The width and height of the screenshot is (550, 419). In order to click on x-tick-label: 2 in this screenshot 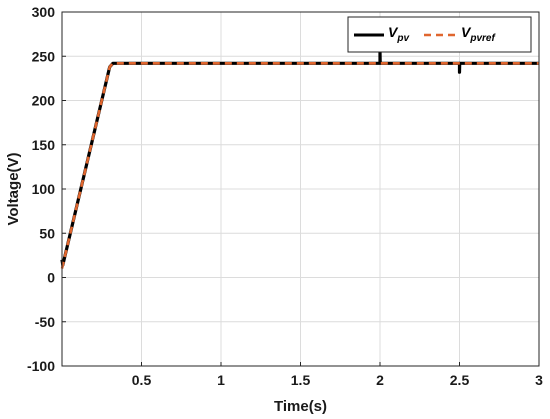, I will do `click(380, 380)`.